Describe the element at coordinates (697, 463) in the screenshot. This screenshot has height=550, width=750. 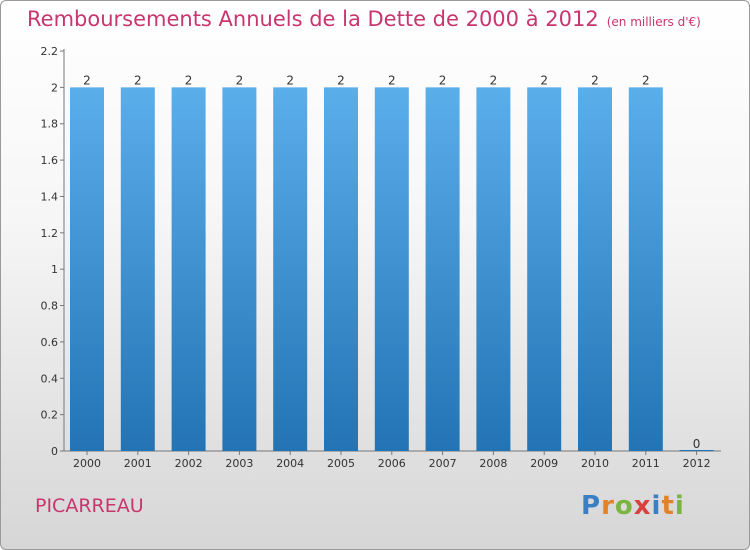
I see `x-tick-label: 2012` at that location.